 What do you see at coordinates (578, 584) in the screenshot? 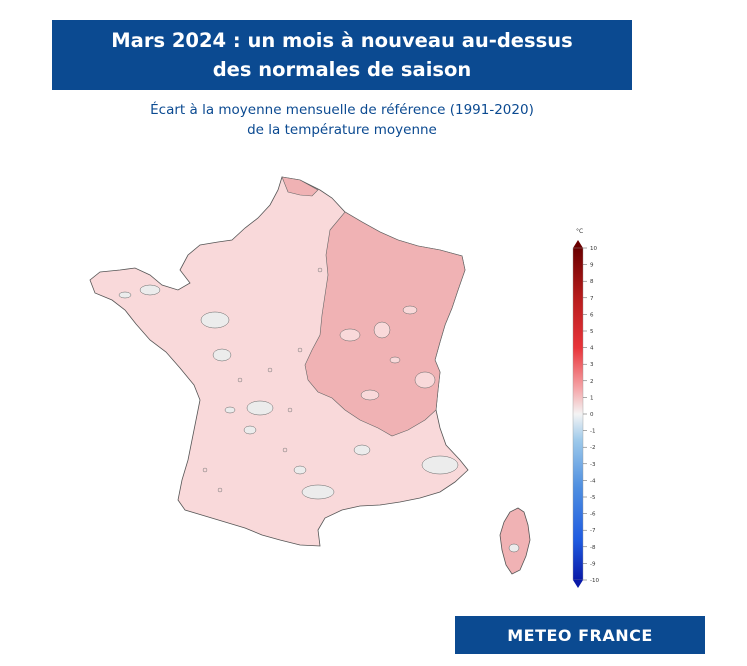
I see `legend-bottom-arrow` at bounding box center [578, 584].